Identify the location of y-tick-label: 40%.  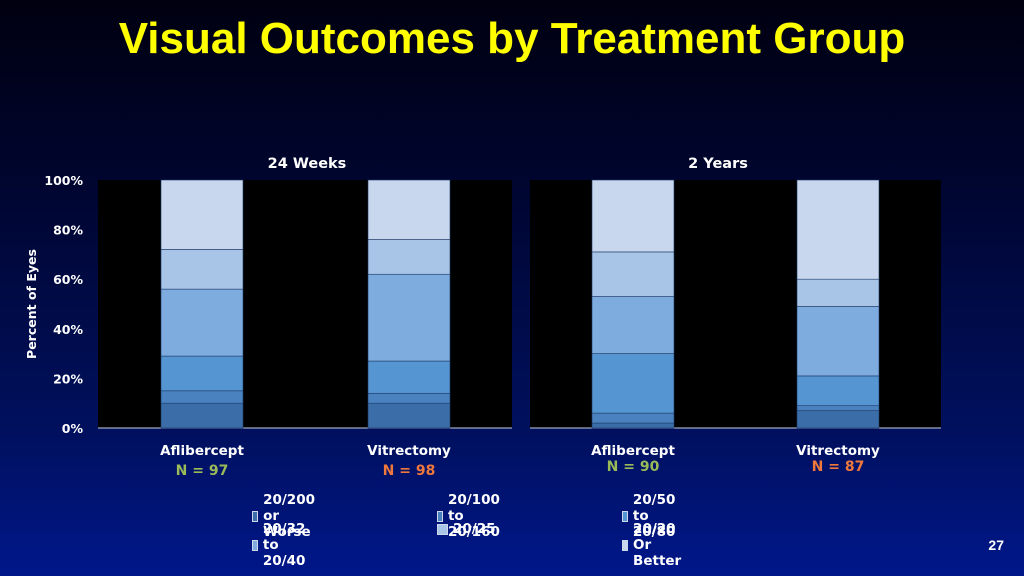
(68, 329).